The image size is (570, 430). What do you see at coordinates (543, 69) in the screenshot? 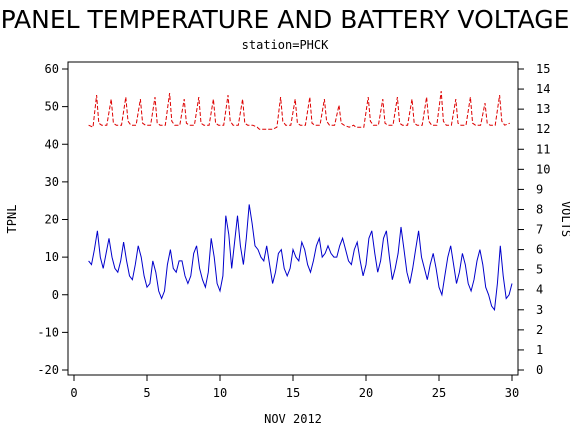
I see `right-tick-label: 15` at bounding box center [543, 69].